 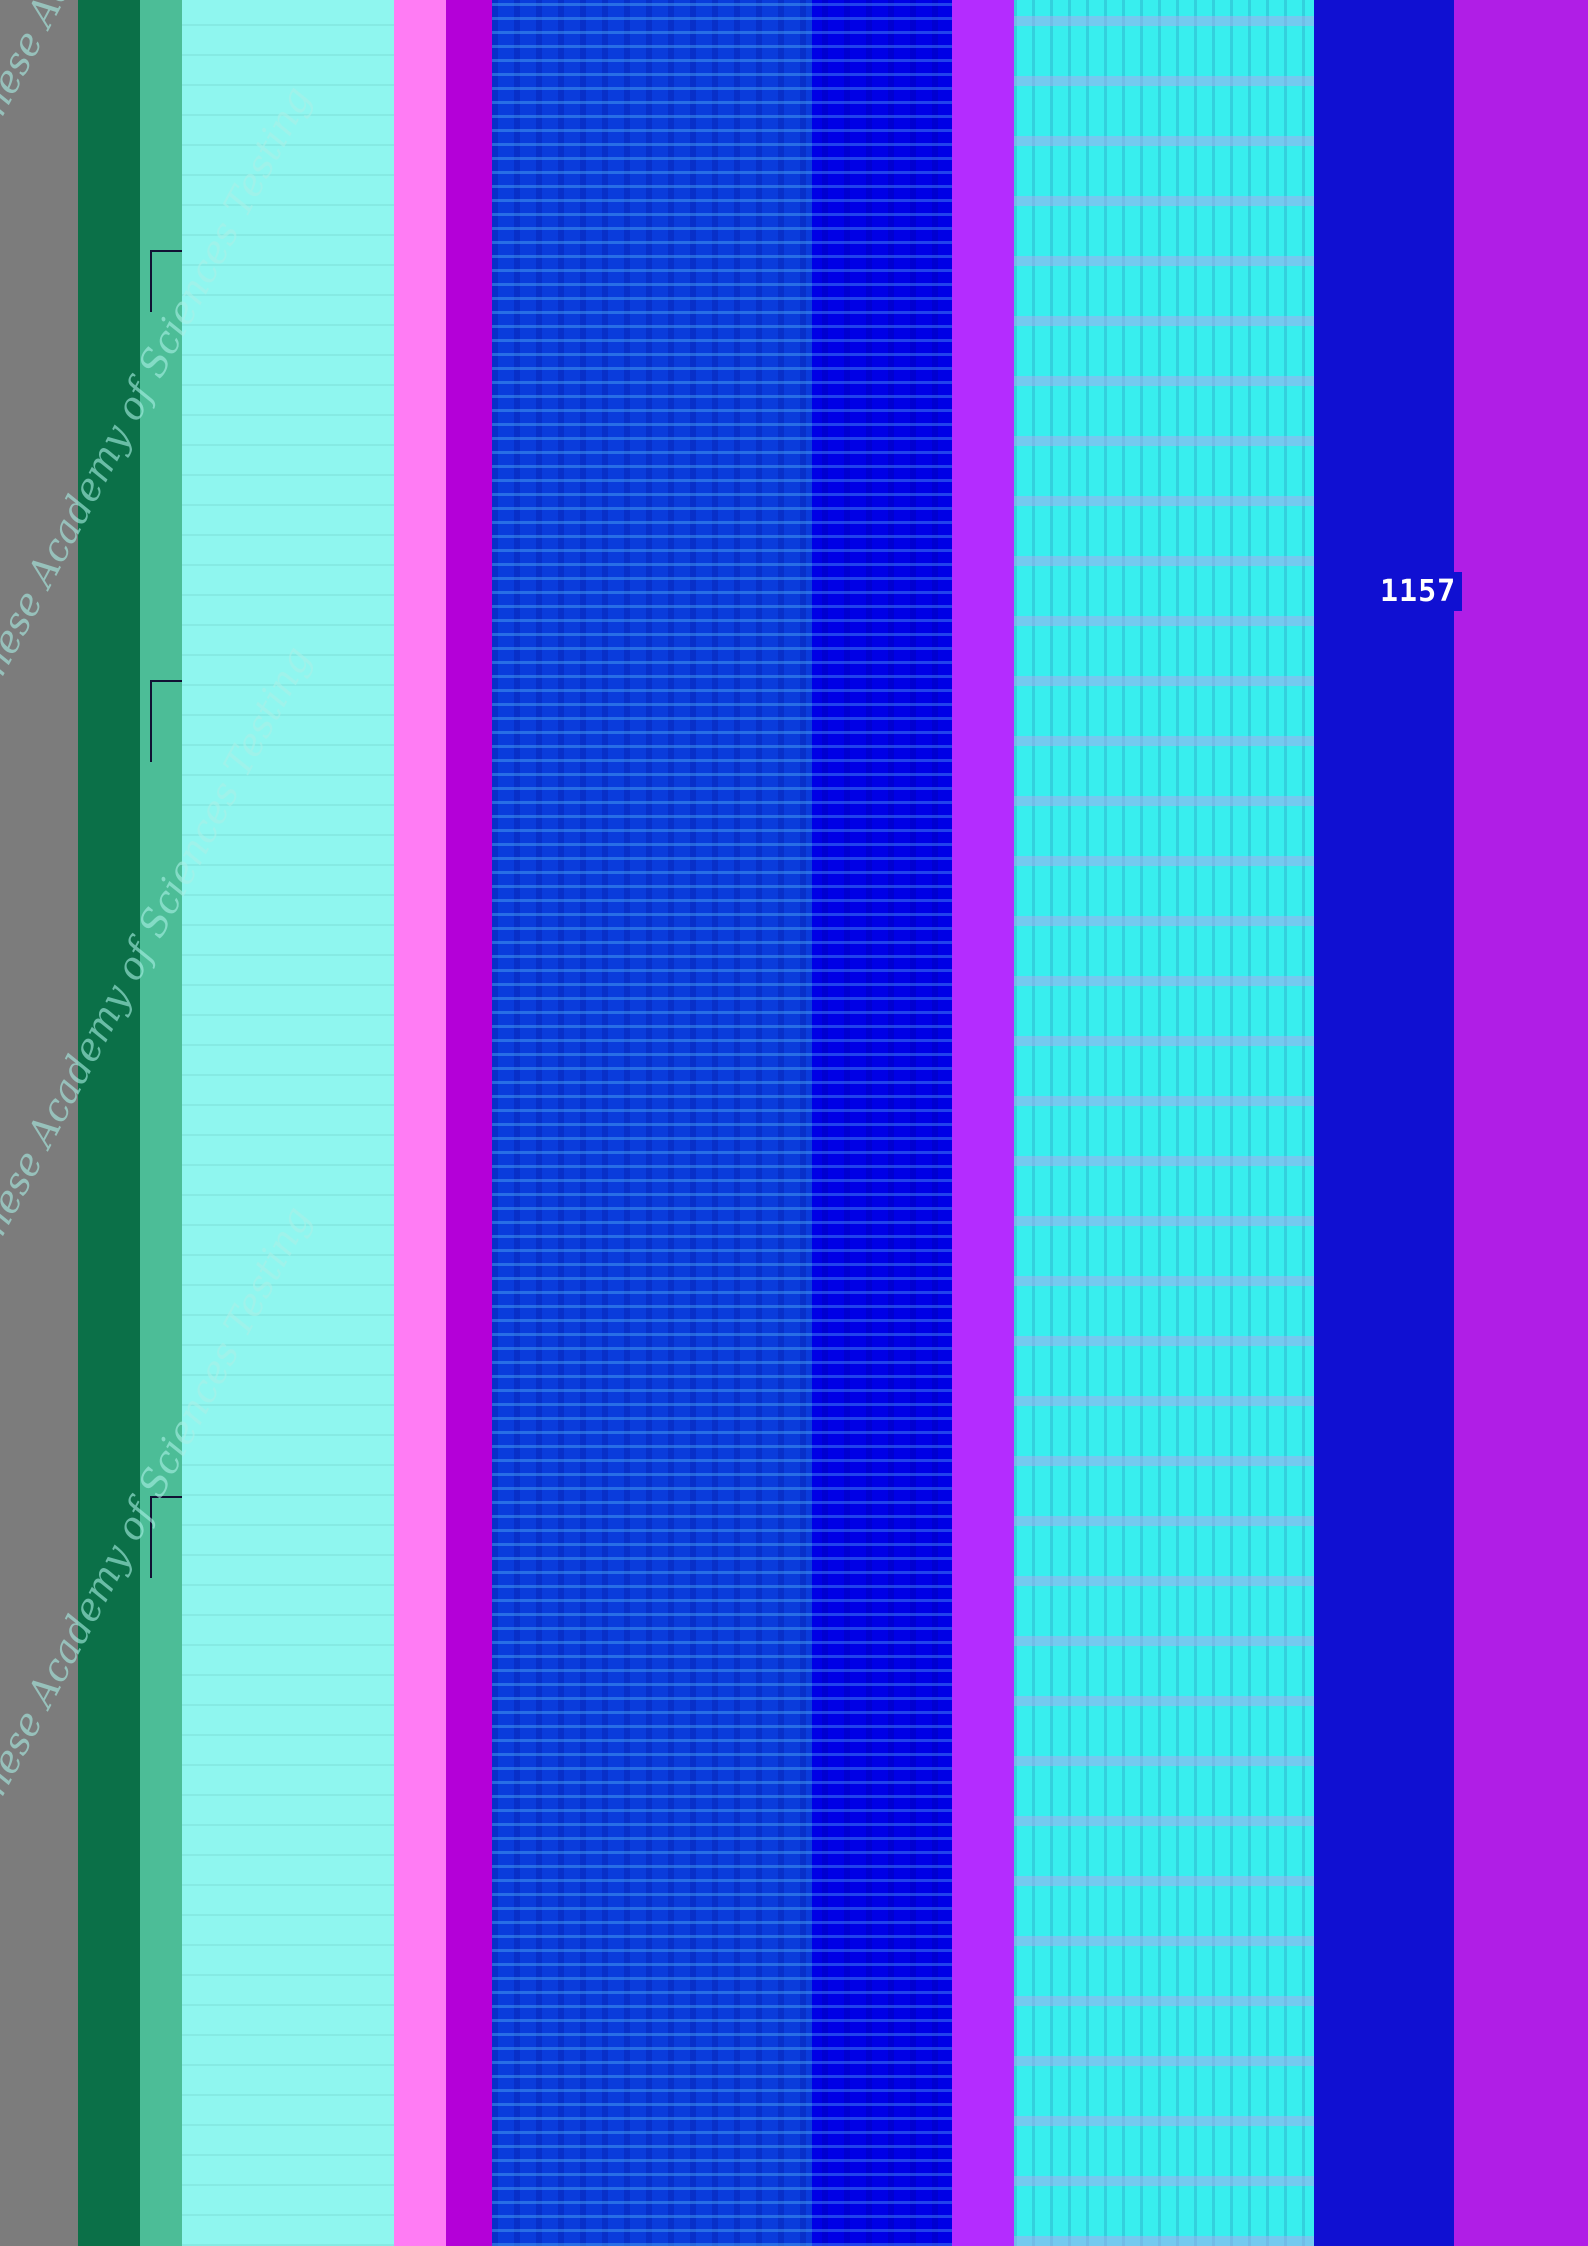 I want to click on number-label: 1157, so click(x=1418, y=591).